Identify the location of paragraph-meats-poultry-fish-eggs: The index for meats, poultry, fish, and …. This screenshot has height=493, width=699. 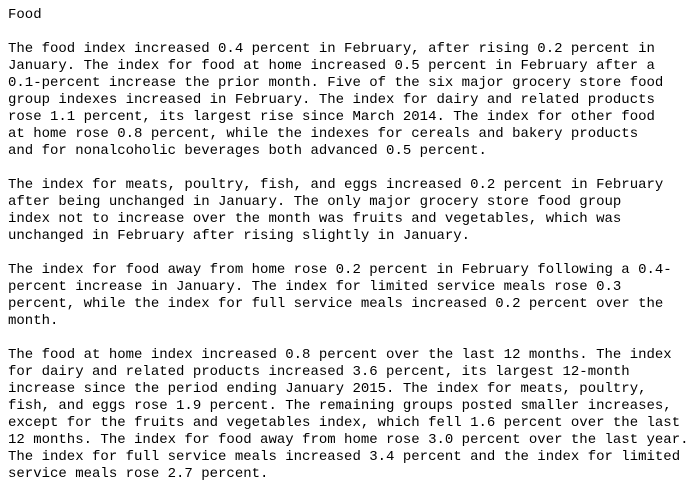
(336, 210).